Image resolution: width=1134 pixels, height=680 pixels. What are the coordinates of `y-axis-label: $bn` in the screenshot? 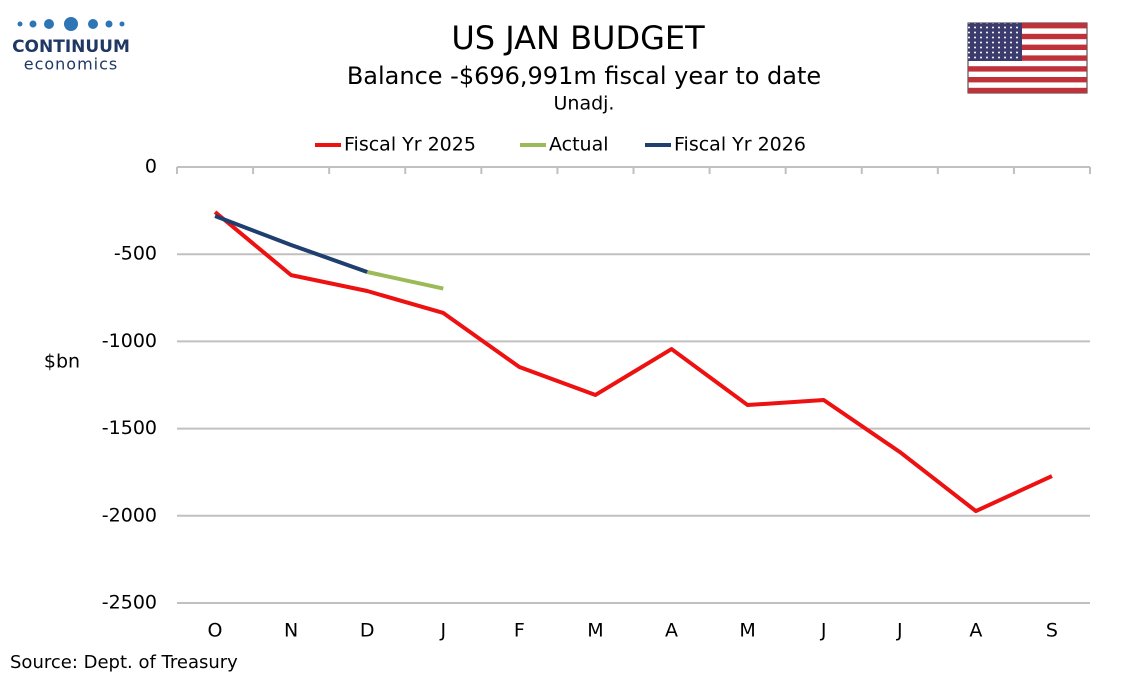 It's located at (62, 362).